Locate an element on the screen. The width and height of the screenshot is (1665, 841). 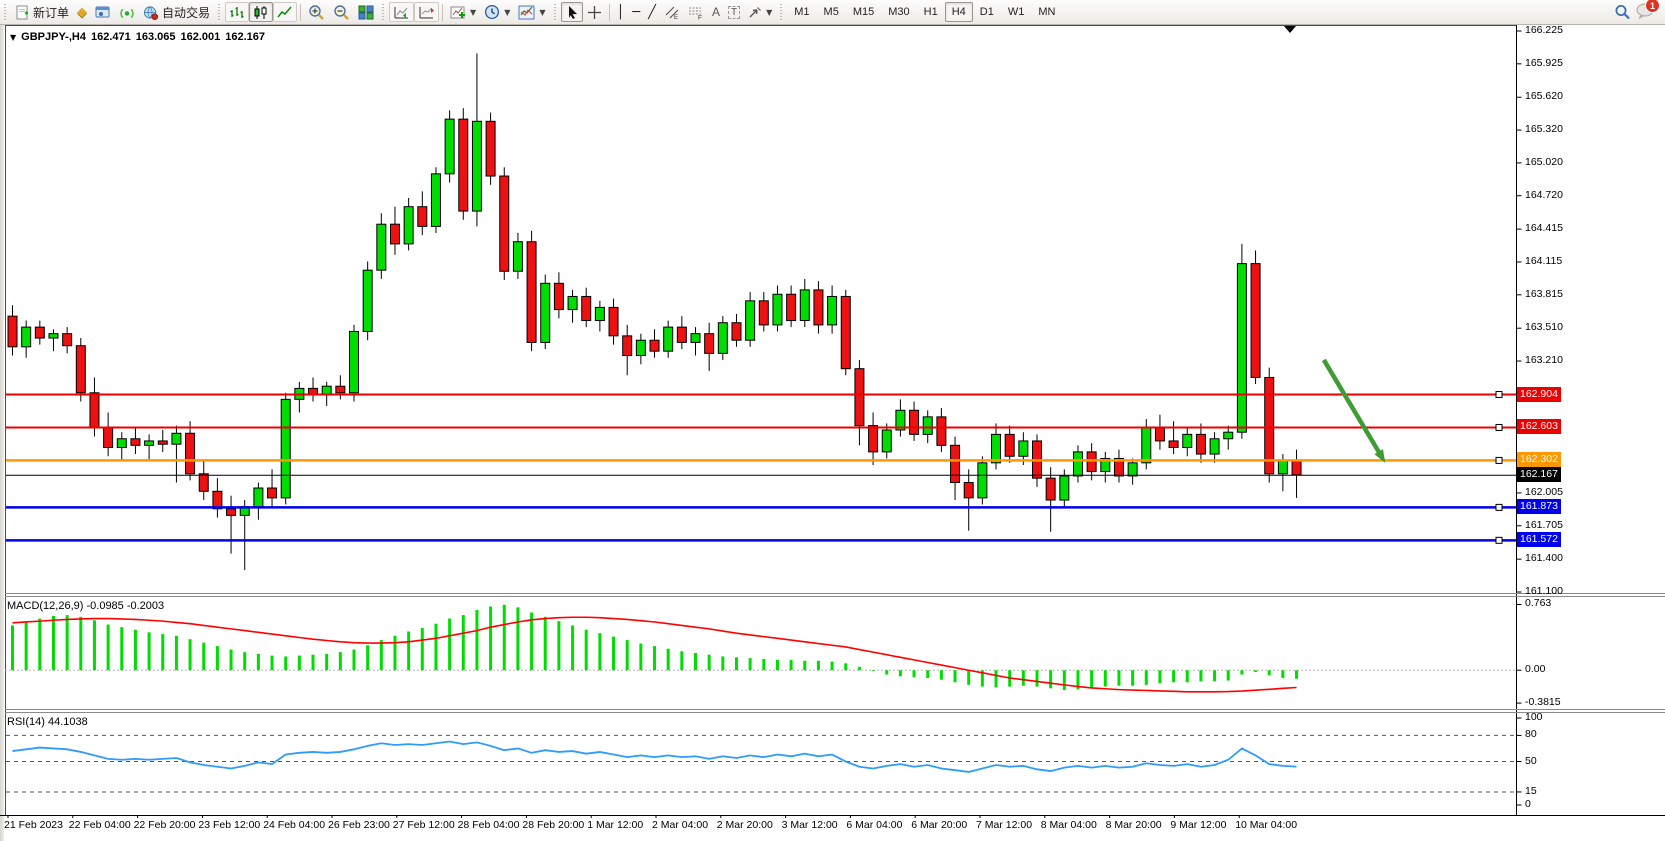
auto-trading-button: 自动交易 is located at coordinates (176, 12).